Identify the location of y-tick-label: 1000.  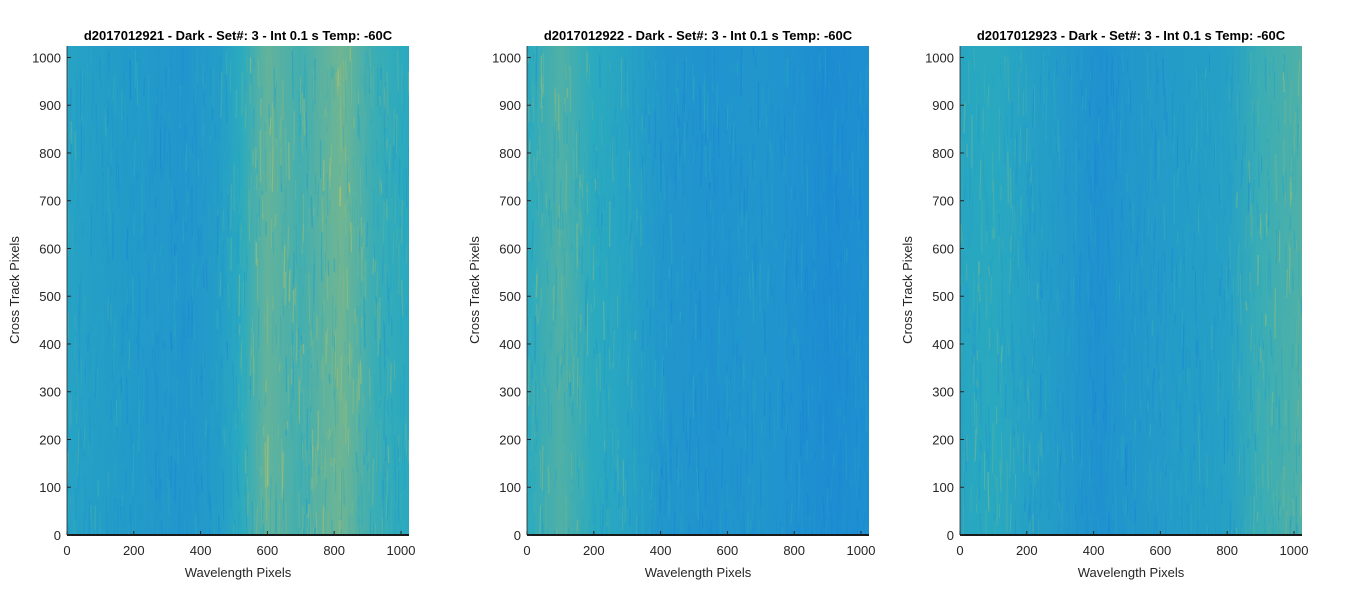
(46, 57).